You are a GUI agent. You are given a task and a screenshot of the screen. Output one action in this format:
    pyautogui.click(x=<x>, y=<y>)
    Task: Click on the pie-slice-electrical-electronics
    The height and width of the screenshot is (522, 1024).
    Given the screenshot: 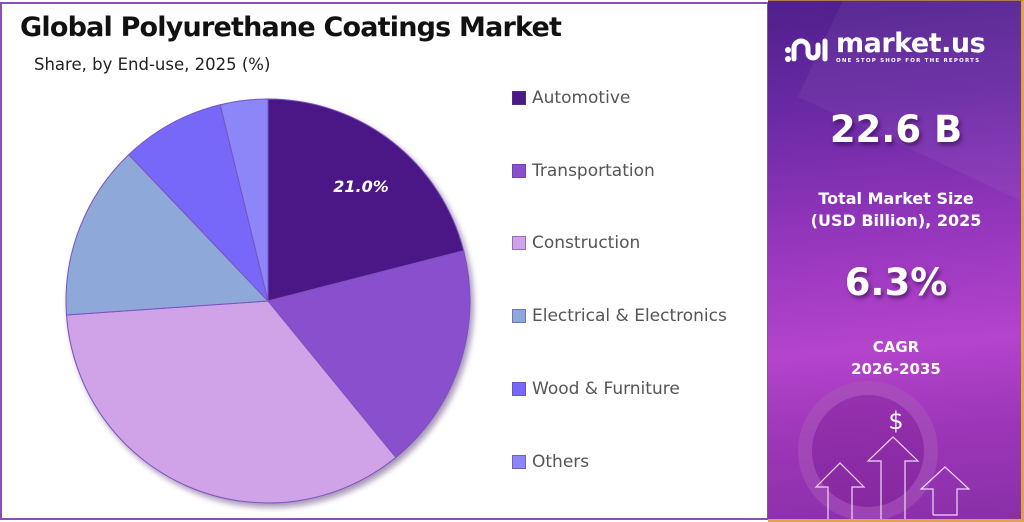 What is the action you would take?
    pyautogui.click(x=167, y=234)
    